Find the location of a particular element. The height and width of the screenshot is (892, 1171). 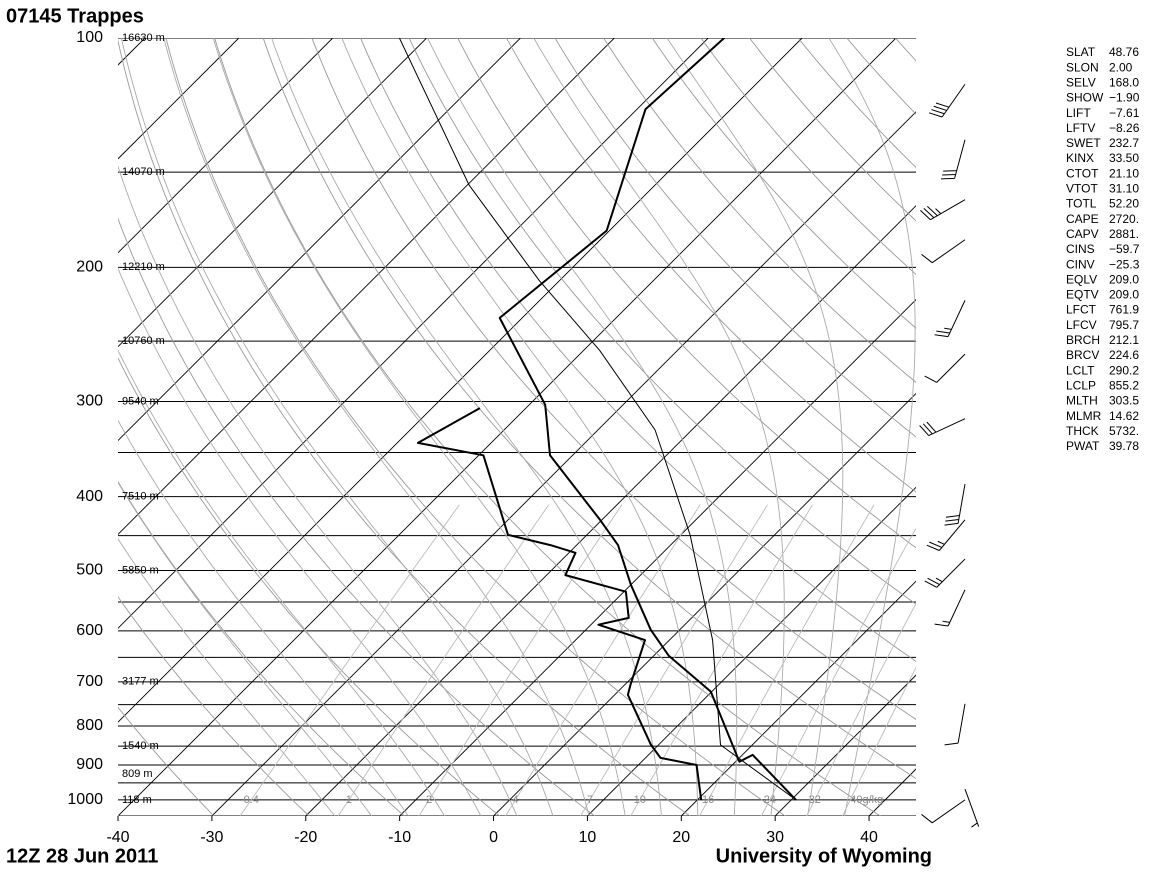

stat-value: 795.7 is located at coordinates (1124, 325).